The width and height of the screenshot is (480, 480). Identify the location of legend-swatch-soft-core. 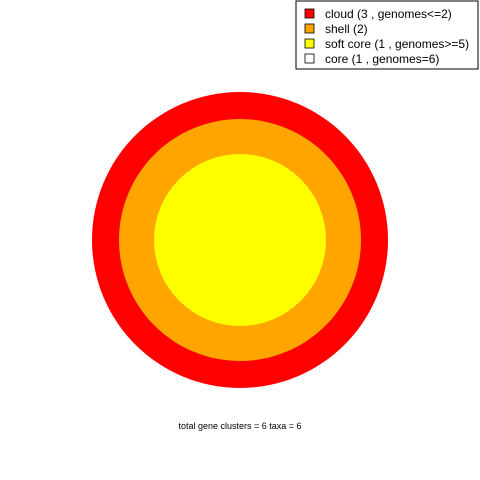
(309, 43).